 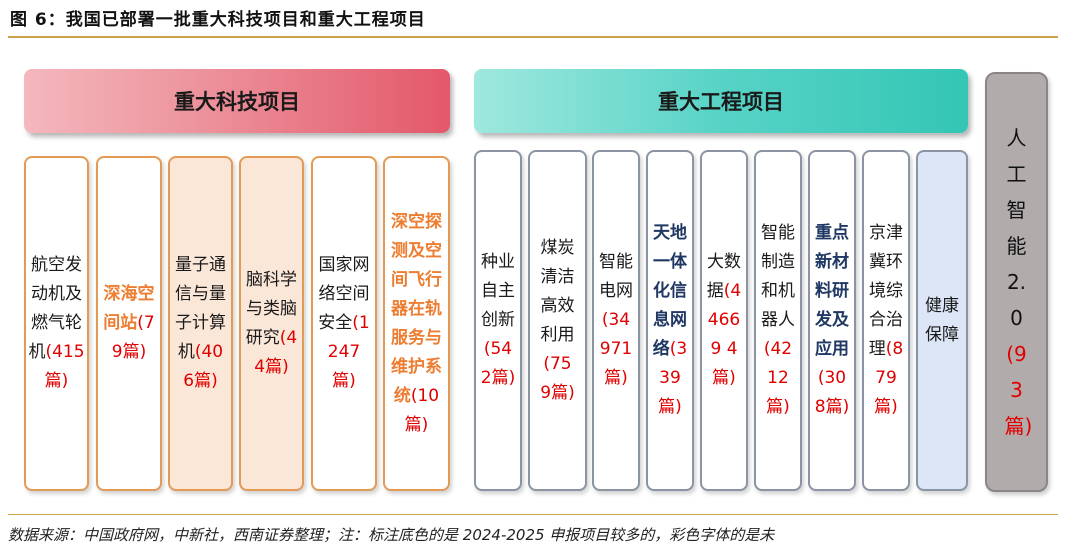 I want to click on science-card-quantum: 量子通信与量子计算机(406篇), so click(x=200, y=323).